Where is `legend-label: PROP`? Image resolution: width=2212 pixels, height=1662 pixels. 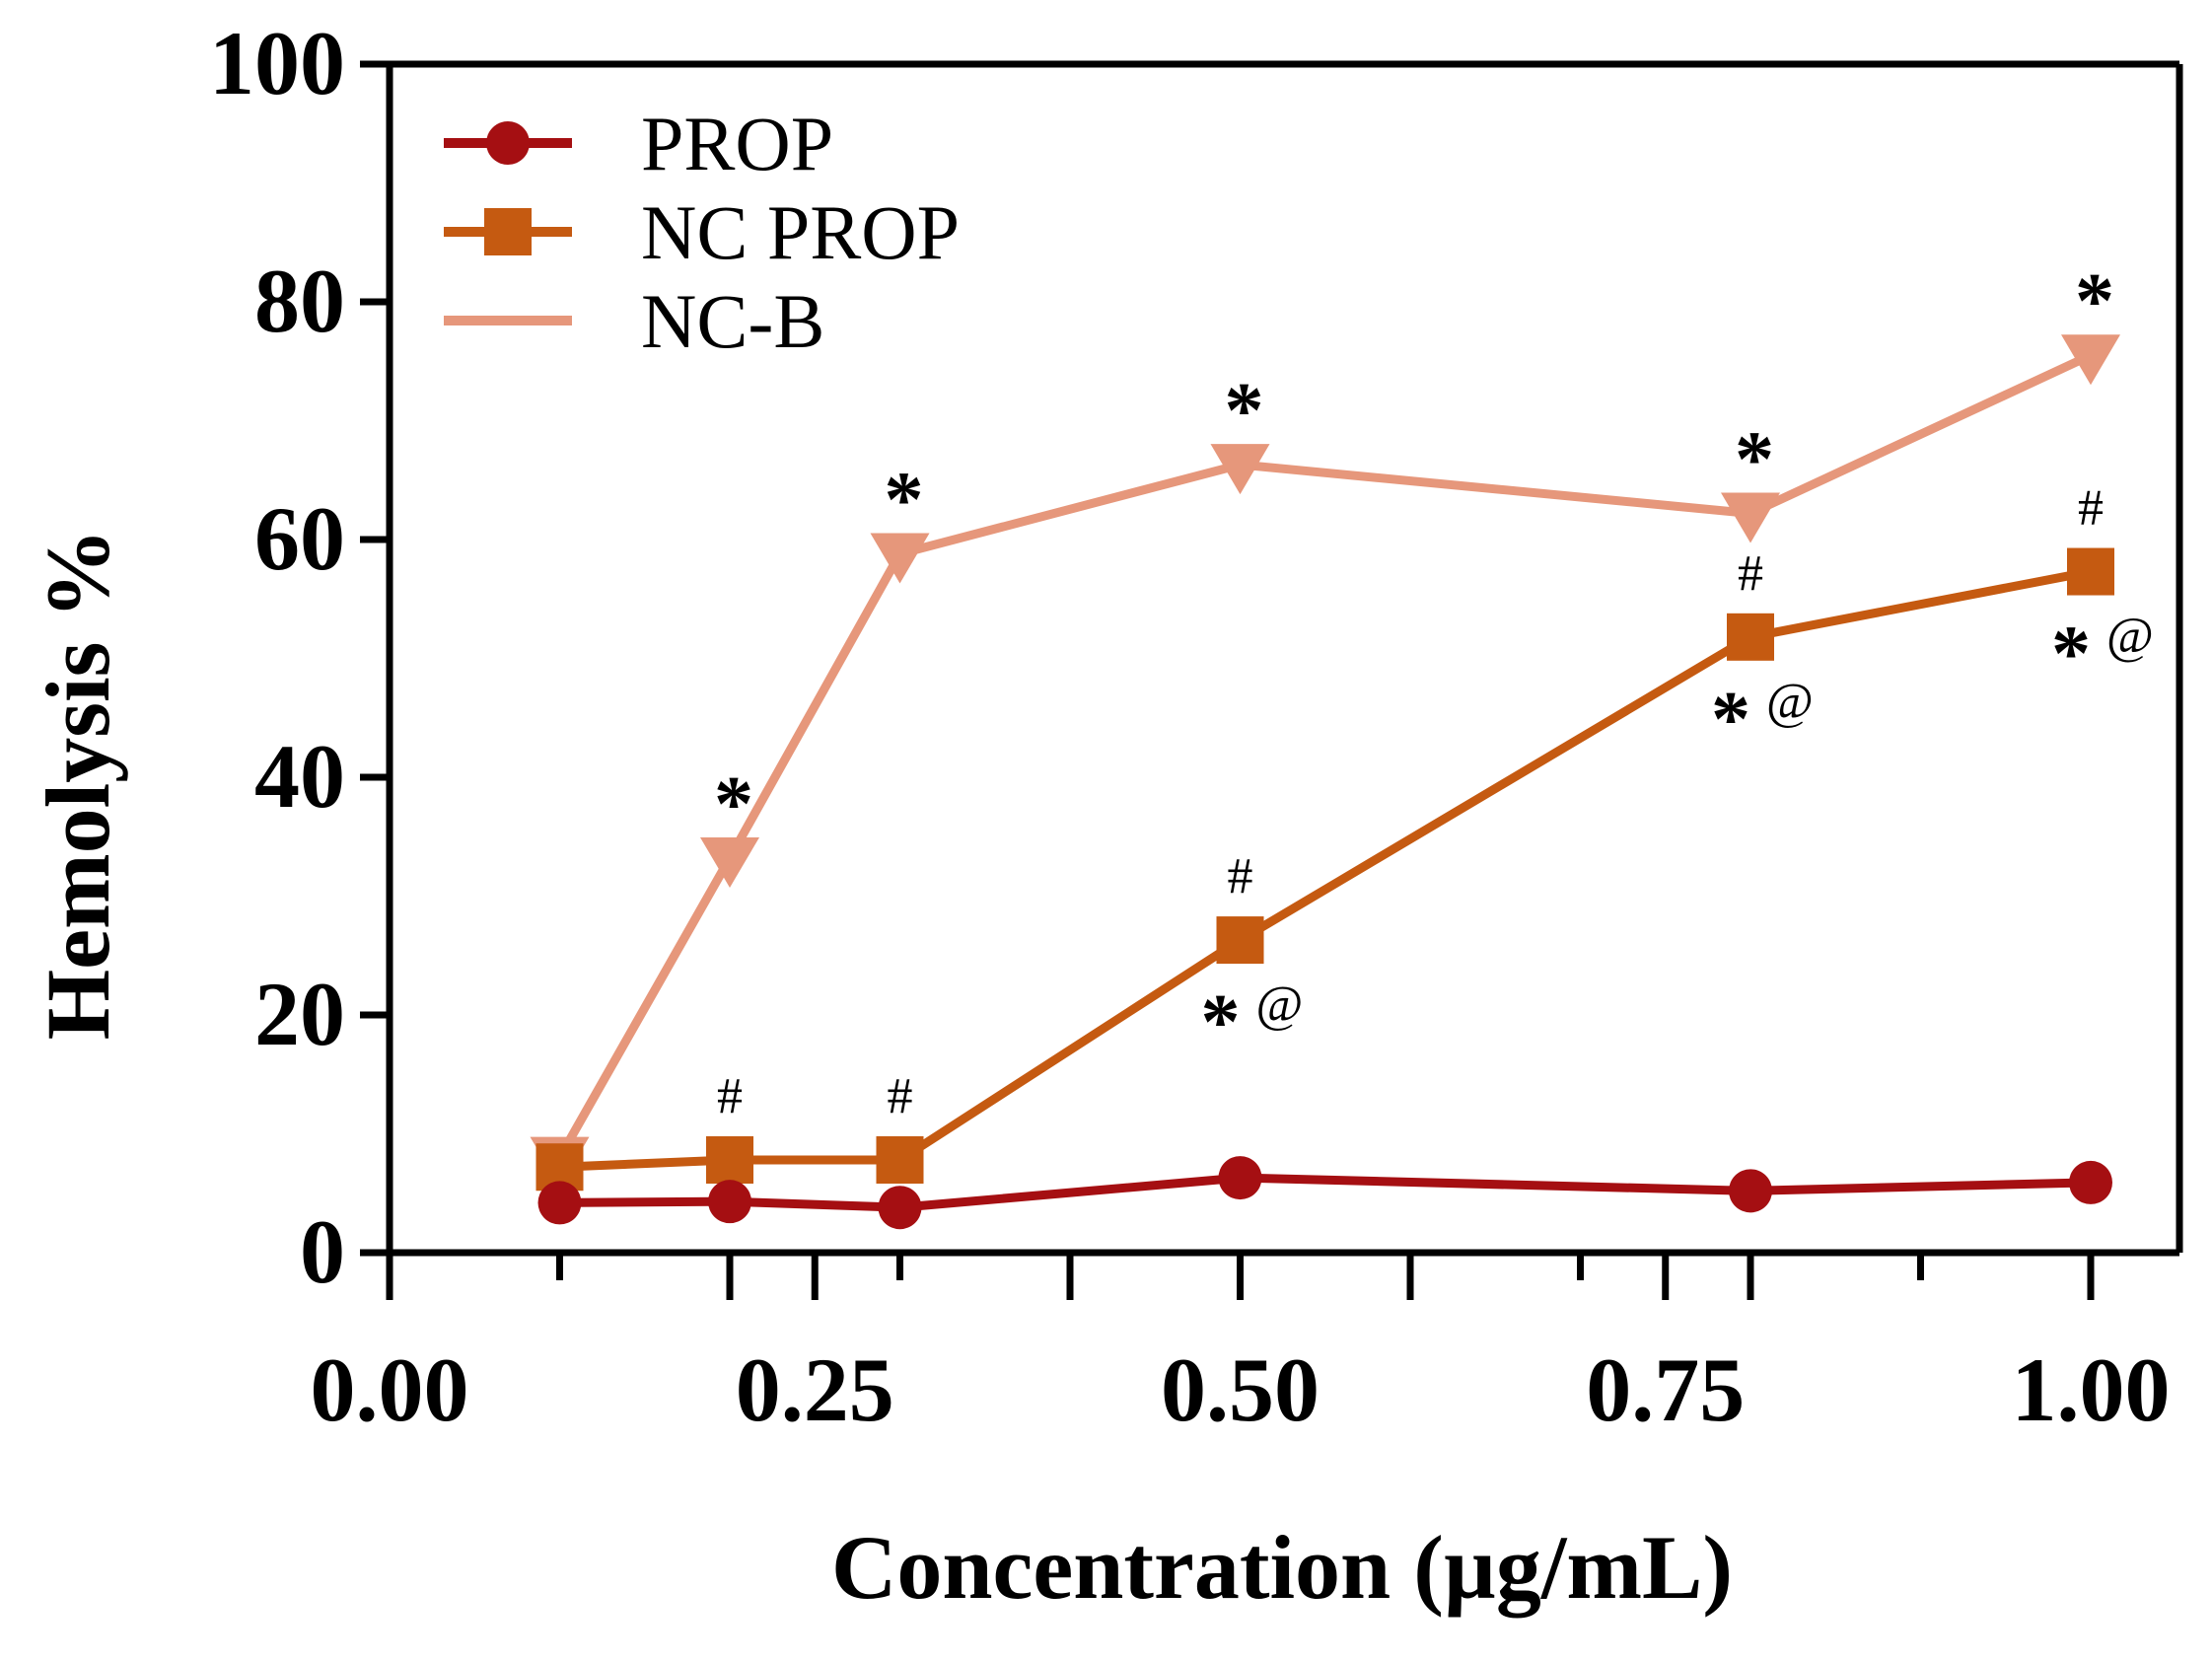 legend-label: PROP is located at coordinates (737, 143).